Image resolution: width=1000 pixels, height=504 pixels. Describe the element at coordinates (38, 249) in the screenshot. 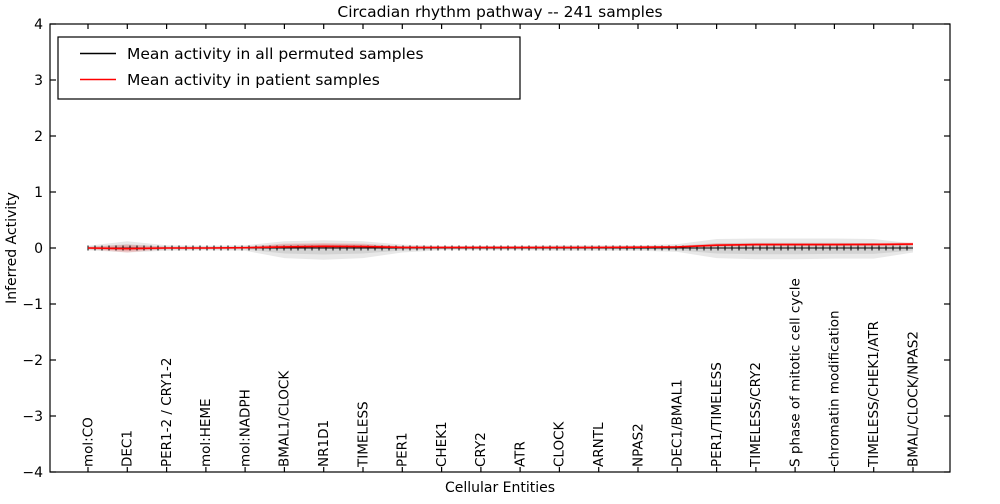

I see `y-tick-label: 0` at that location.